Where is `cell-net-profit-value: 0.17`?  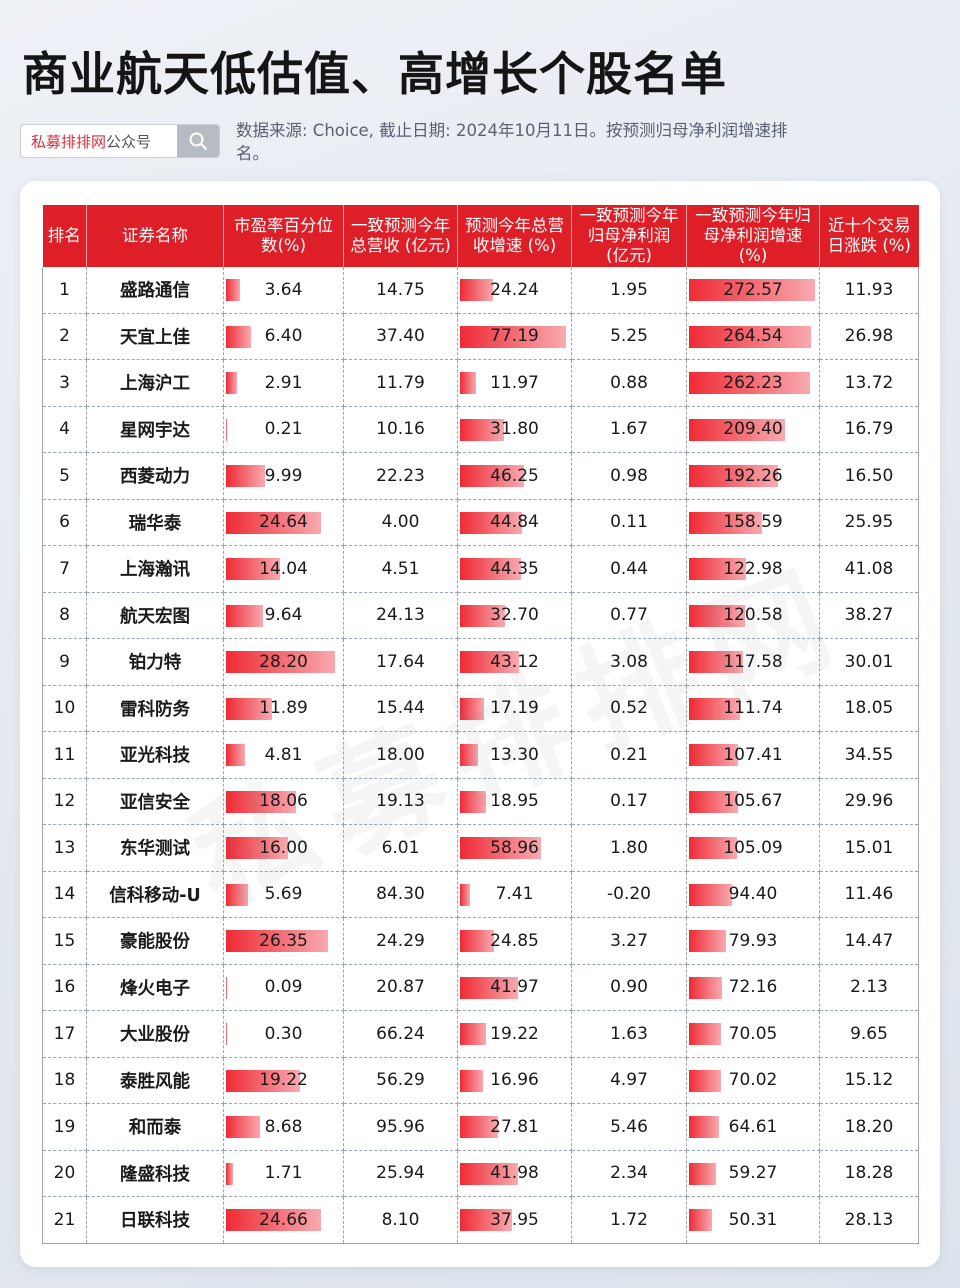
cell-net-profit-value: 0.17 is located at coordinates (629, 801).